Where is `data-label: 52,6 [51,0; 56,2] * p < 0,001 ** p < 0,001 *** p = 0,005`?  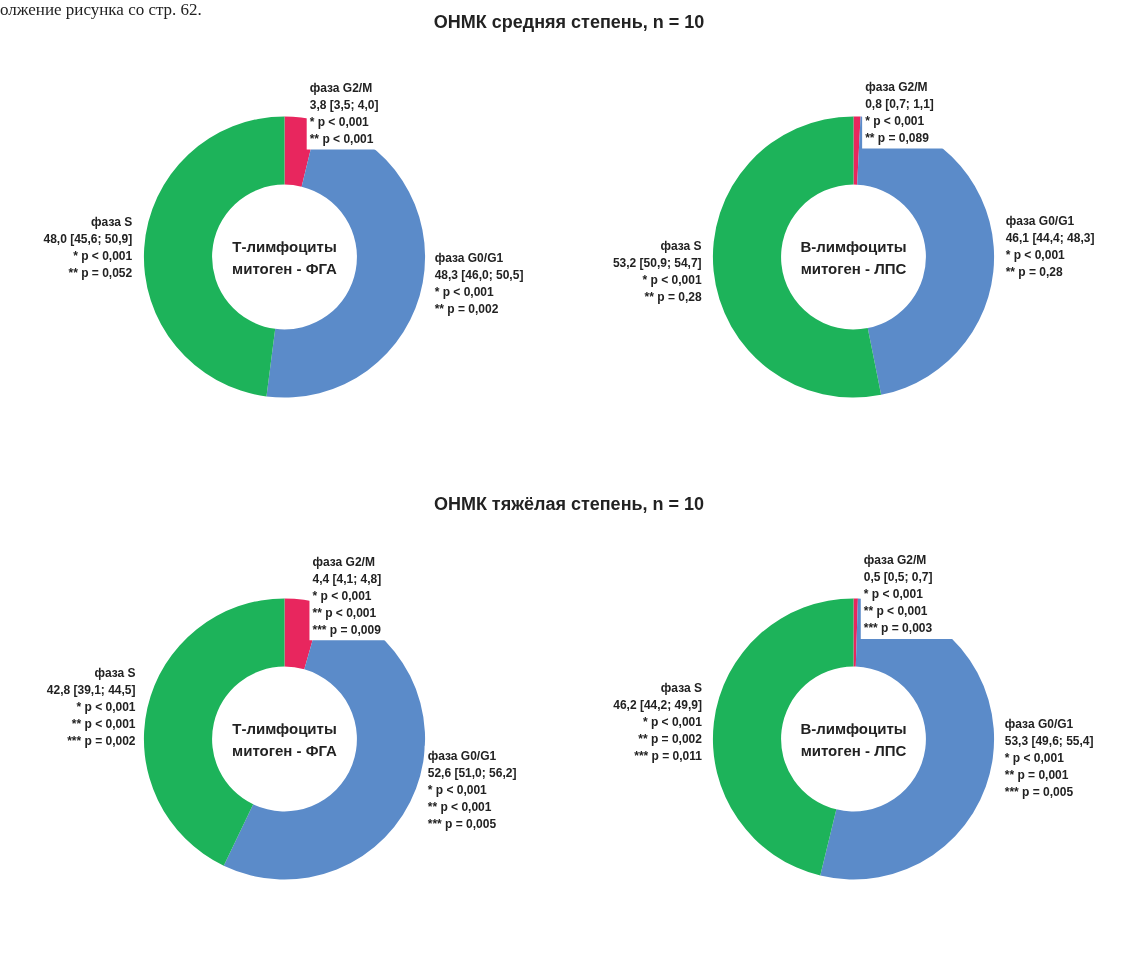 data-label: 52,6 [51,0; 56,2] * p < 0,001 ** p < 0,001 *** p = 0,005 is located at coordinates (472, 799).